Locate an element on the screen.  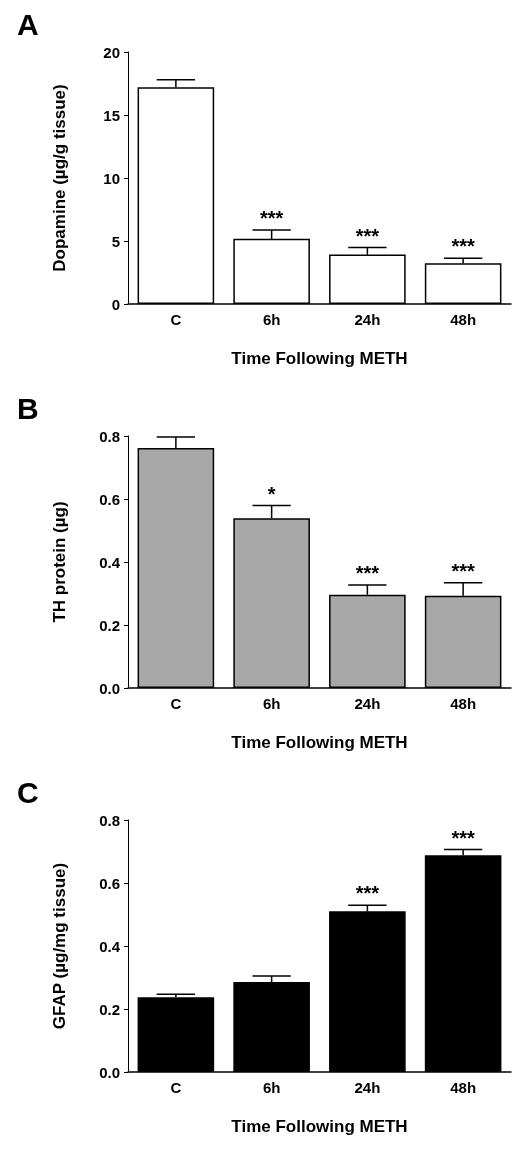
y-tick-label: 20 is located at coordinates (111, 52).